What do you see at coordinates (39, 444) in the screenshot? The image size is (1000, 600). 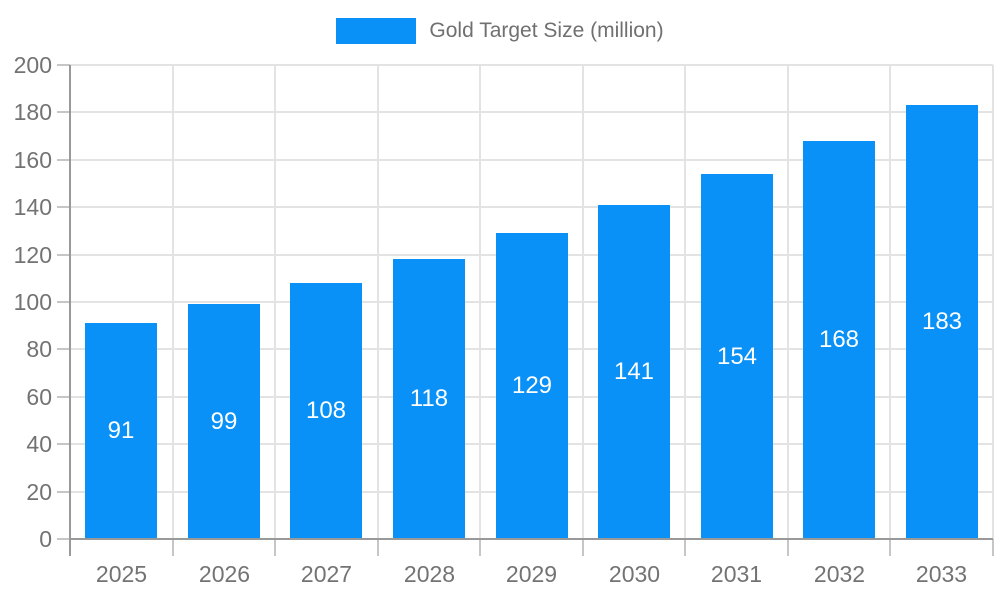 I see `y-axis-label: 40` at bounding box center [39, 444].